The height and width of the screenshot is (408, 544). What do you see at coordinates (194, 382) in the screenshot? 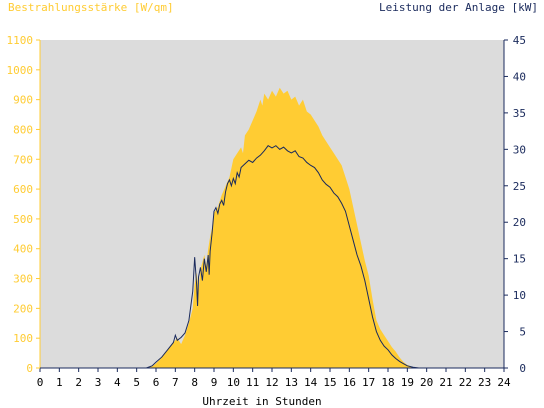
I see `x-tick-label: 8` at bounding box center [194, 382].